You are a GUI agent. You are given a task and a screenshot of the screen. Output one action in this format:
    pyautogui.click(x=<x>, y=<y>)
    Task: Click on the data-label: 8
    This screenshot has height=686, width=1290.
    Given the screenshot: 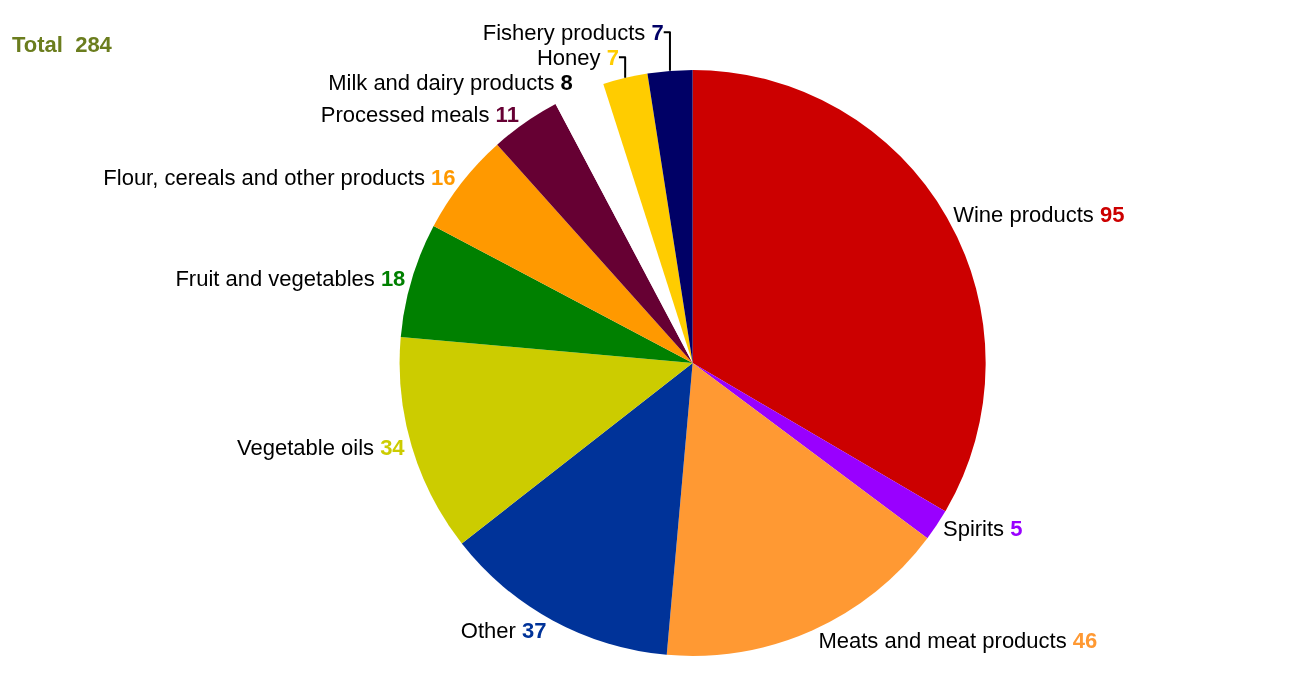 What is the action you would take?
    pyautogui.click(x=566, y=82)
    